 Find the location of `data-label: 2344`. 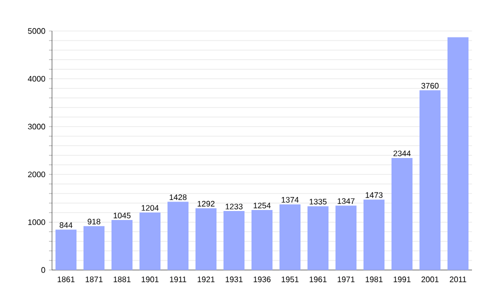

data-label: 2344 is located at coordinates (402, 153).